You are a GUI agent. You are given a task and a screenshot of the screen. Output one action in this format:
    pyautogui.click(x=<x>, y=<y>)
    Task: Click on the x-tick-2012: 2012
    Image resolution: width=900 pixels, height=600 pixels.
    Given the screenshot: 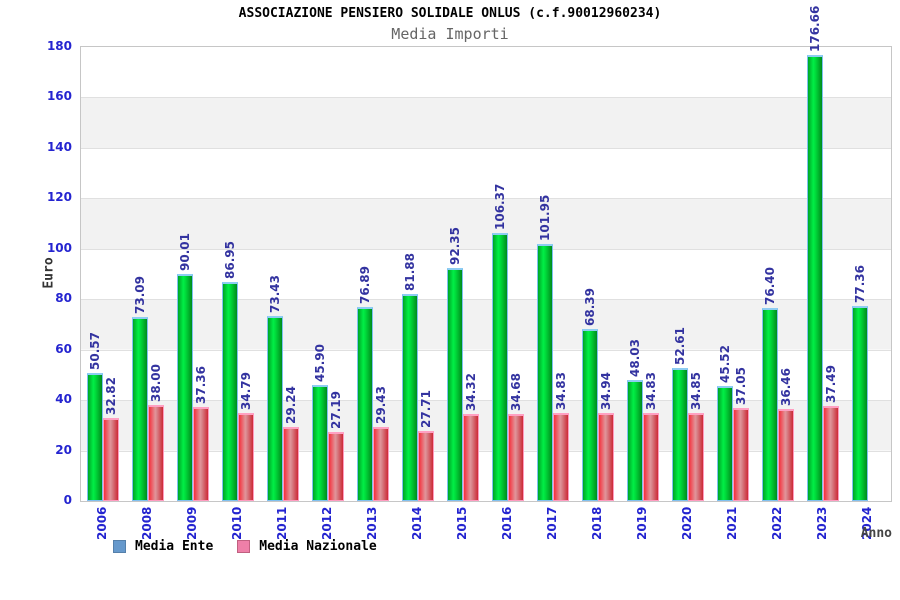 What is the action you would take?
    pyautogui.click(x=327, y=523)
    